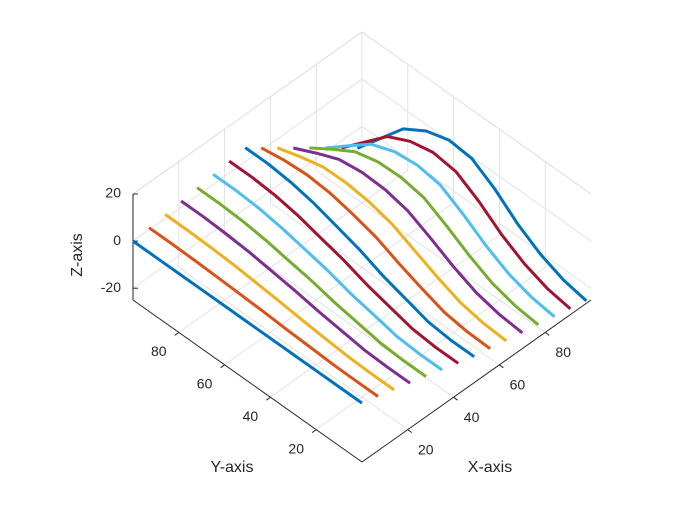 This screenshot has height=525, width=700. I want to click on y-tick-label: 40, so click(251, 416).